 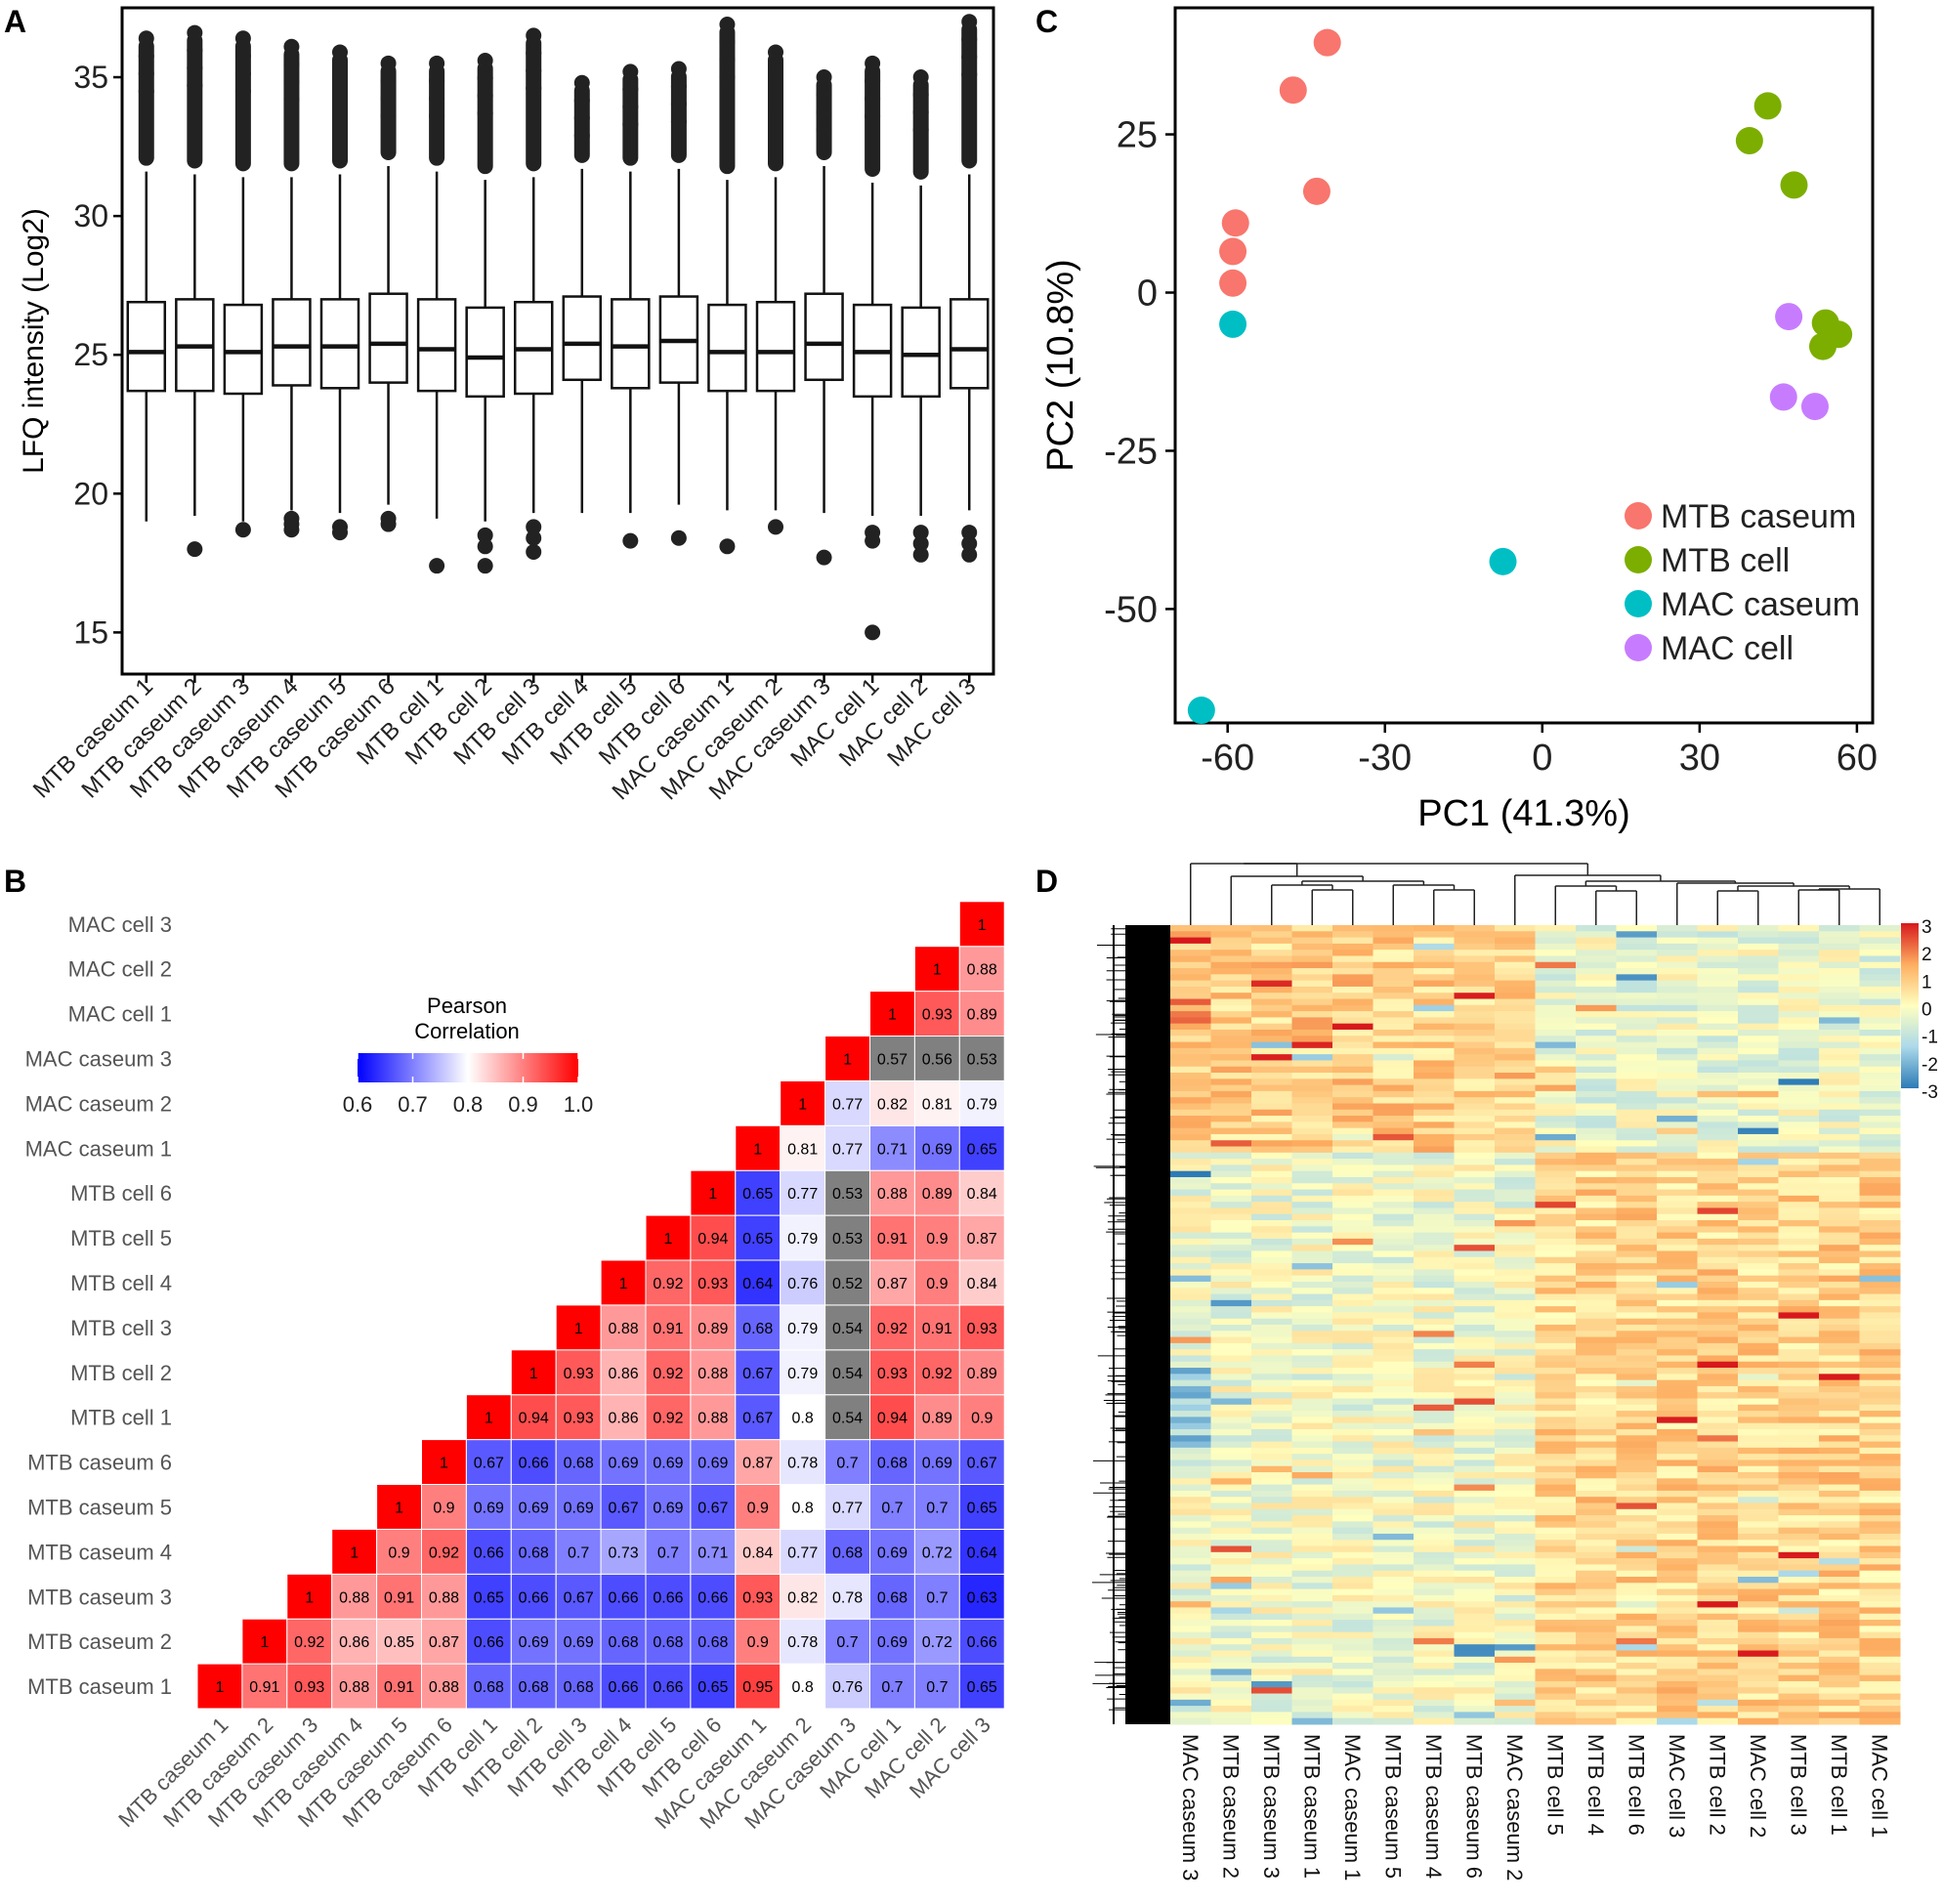 I want to click on column-label: MAC caseum 2, so click(x=1514, y=1807).